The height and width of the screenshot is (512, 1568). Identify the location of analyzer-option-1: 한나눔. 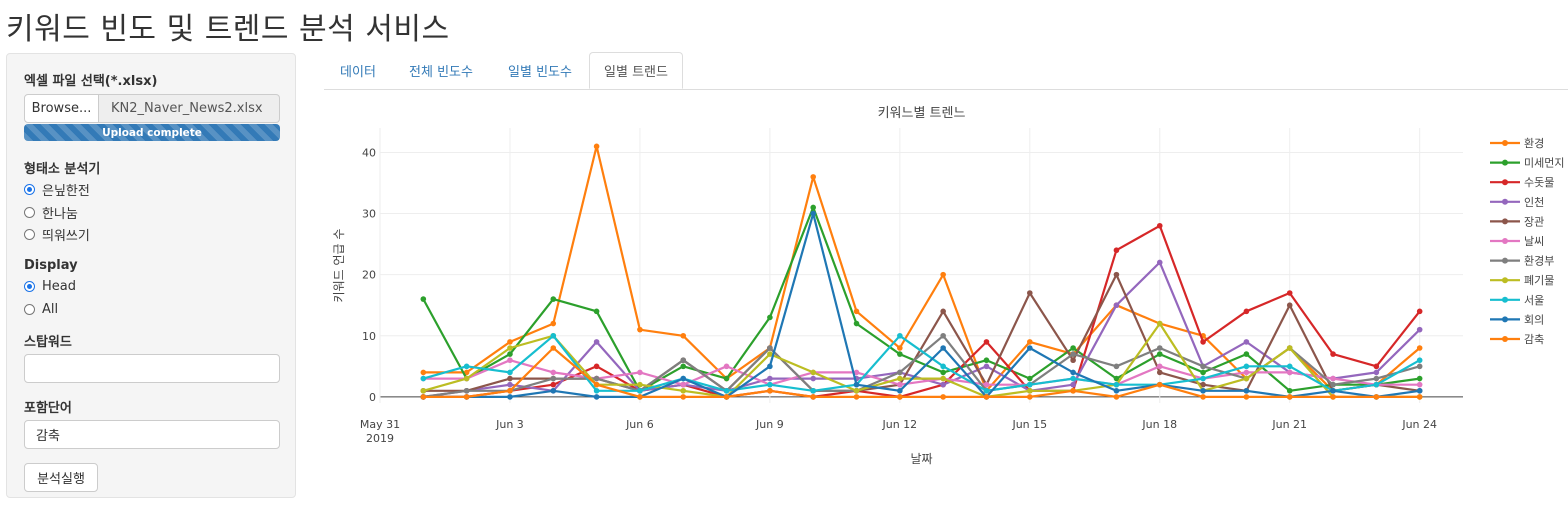
(51, 212).